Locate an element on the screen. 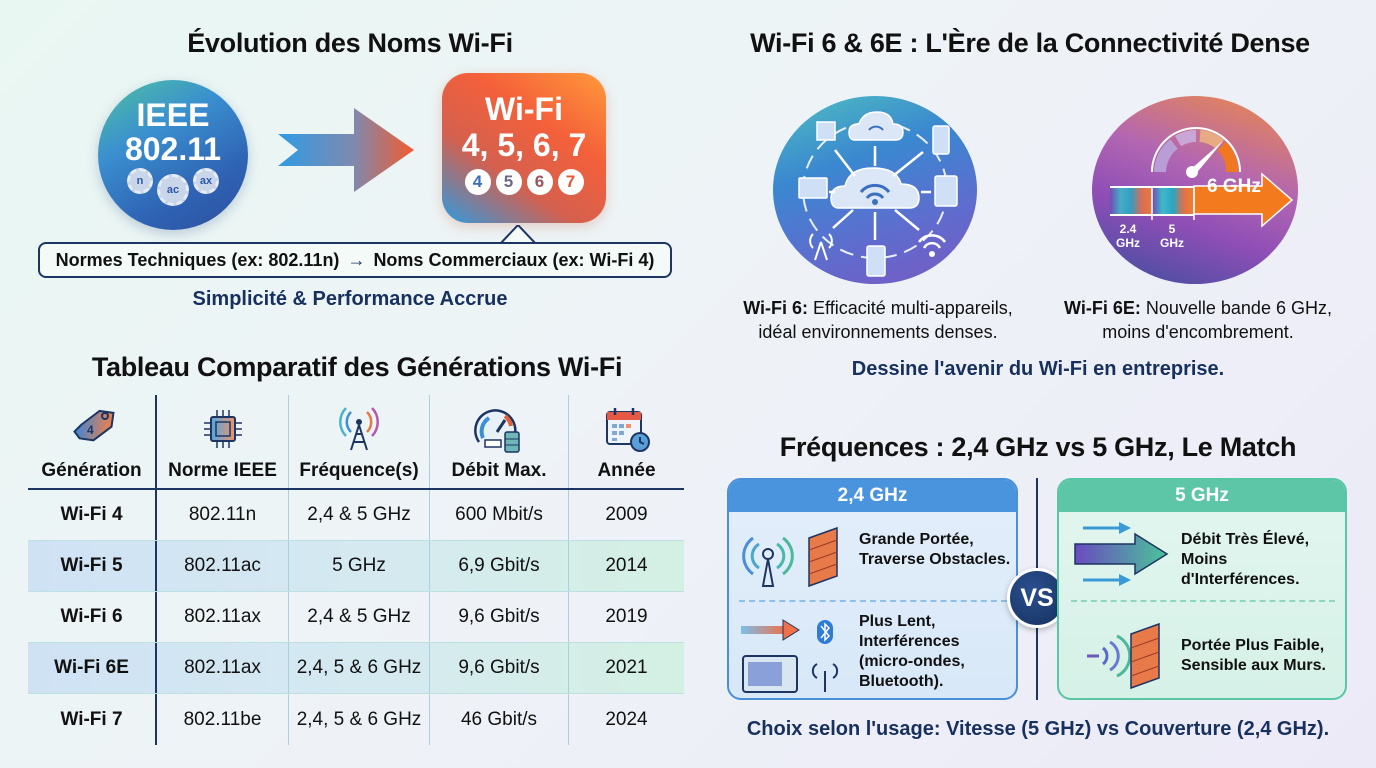 This screenshot has height=768, width=1376. network-devices-illustration is located at coordinates (875, 190).